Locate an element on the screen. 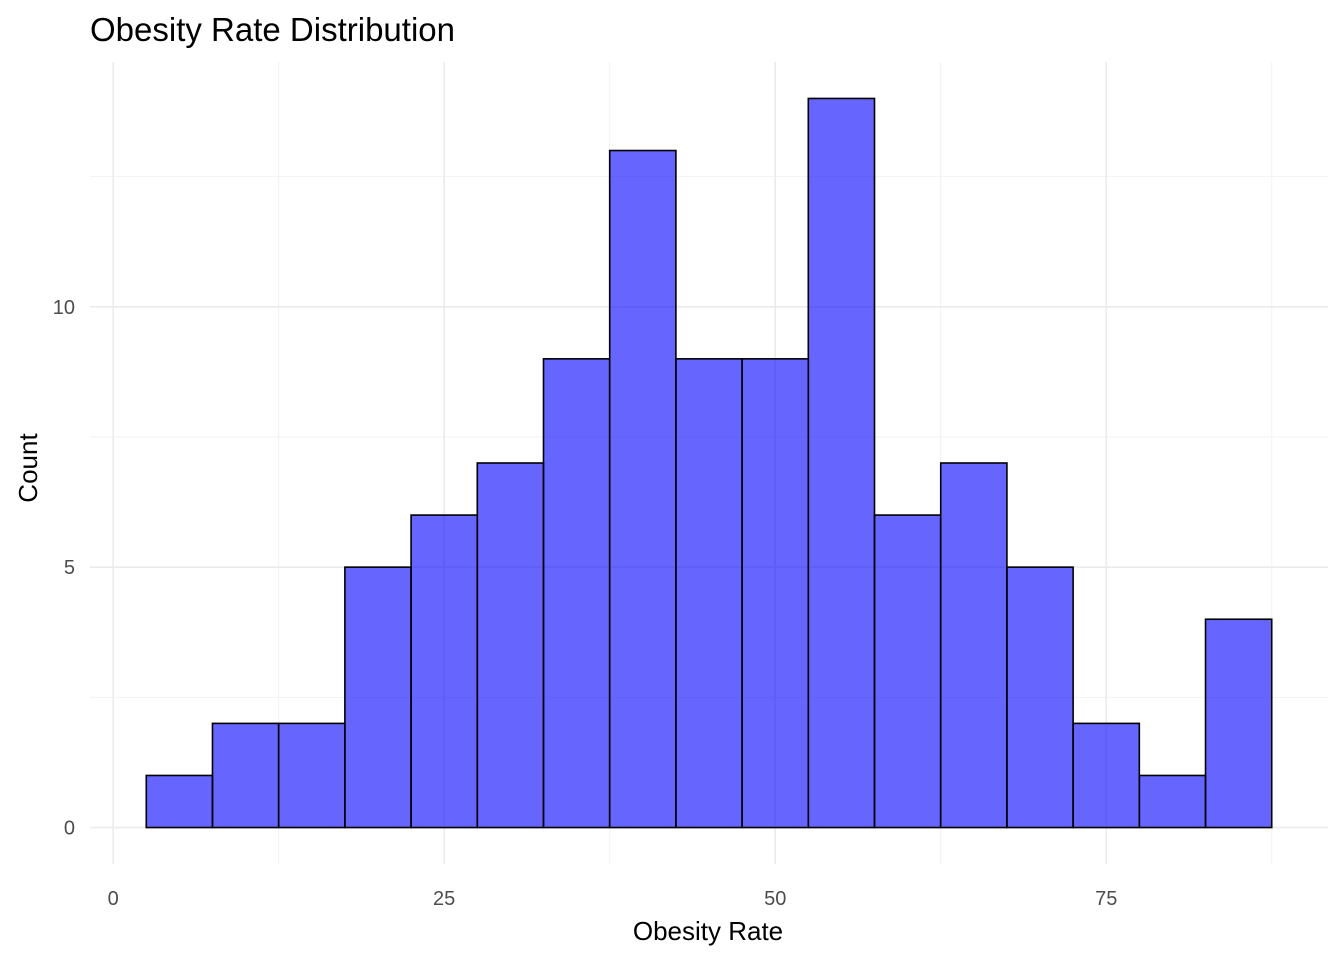 The height and width of the screenshot is (960, 1344). chart-title: Obesity Rate Distribution is located at coordinates (272, 29).